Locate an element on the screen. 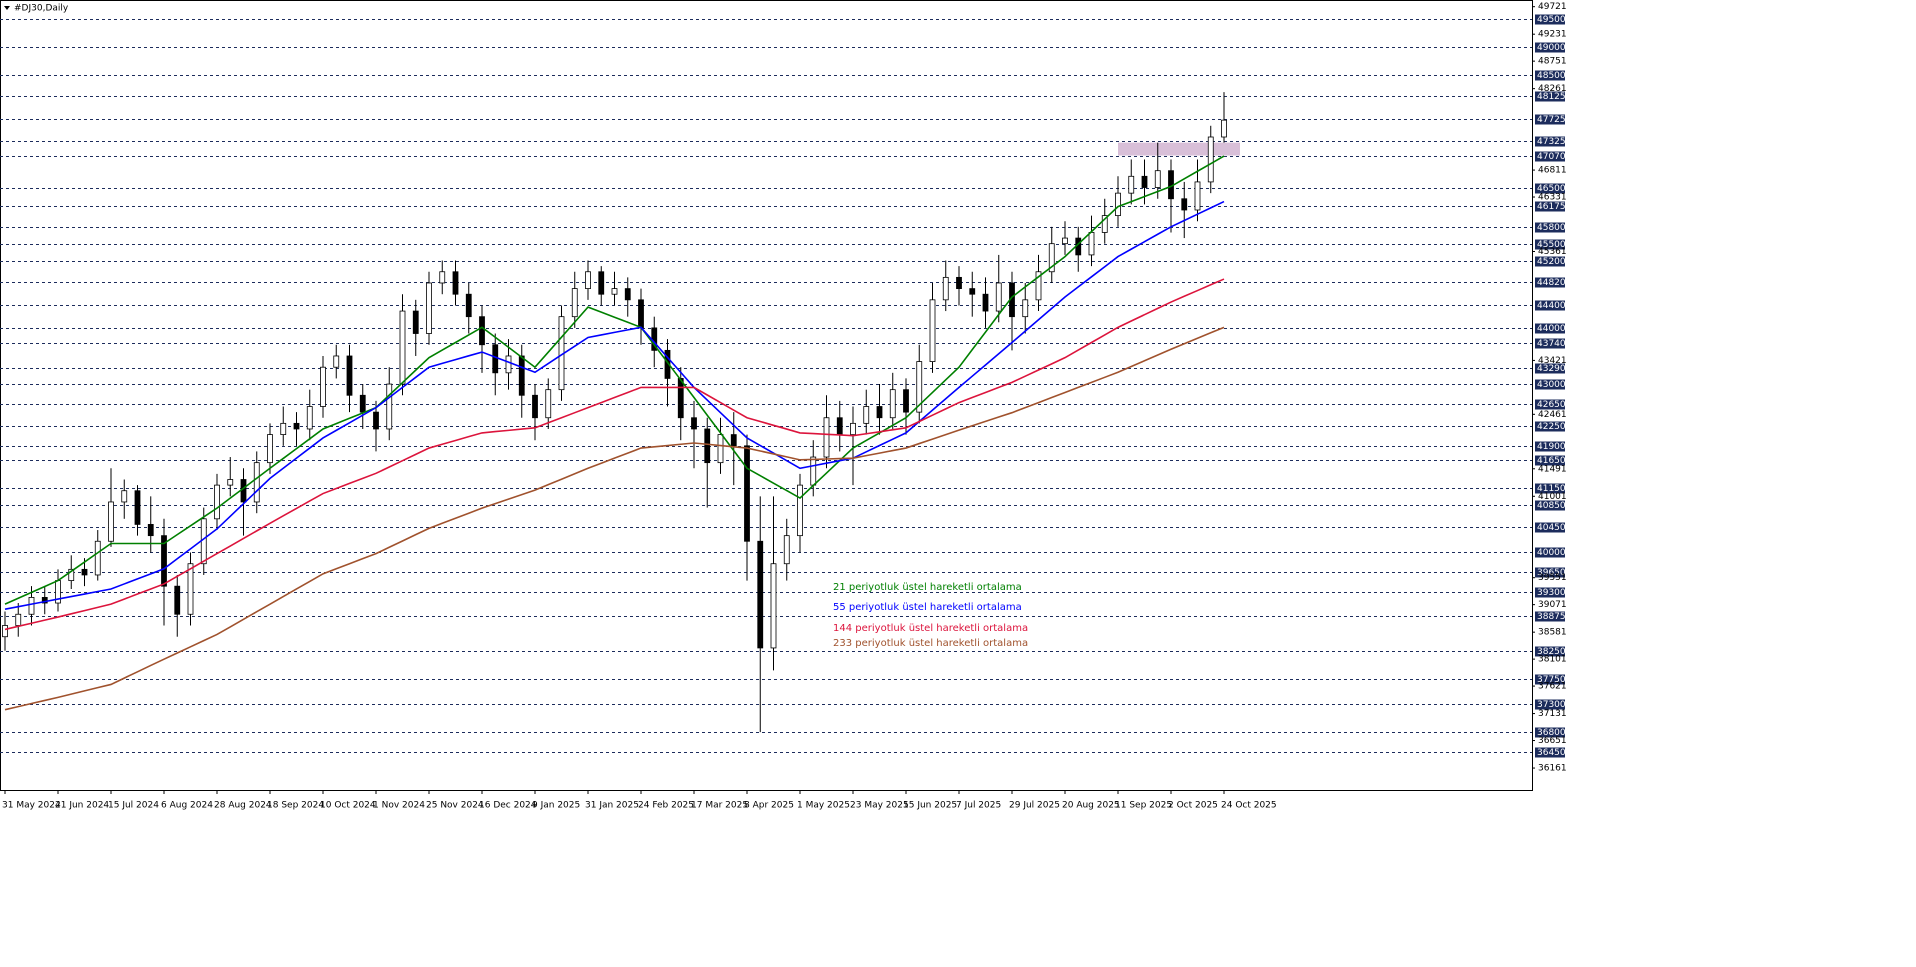  x-tick-label: 23 May 2025 is located at coordinates (879, 806).